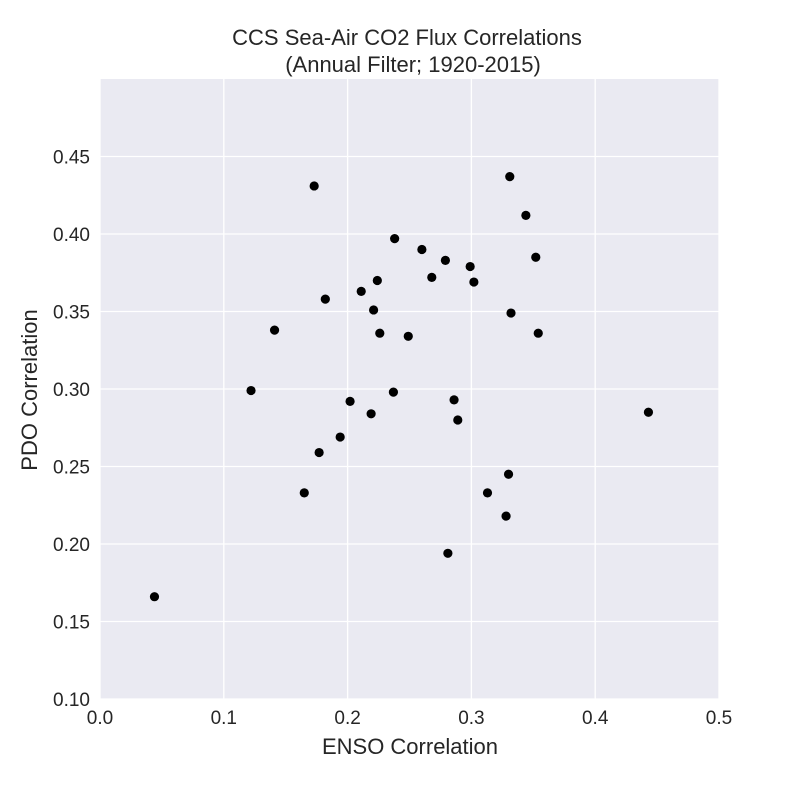 The image size is (800, 800). Describe the element at coordinates (100, 718) in the screenshot. I see `x-tick-label: 0.0` at that location.